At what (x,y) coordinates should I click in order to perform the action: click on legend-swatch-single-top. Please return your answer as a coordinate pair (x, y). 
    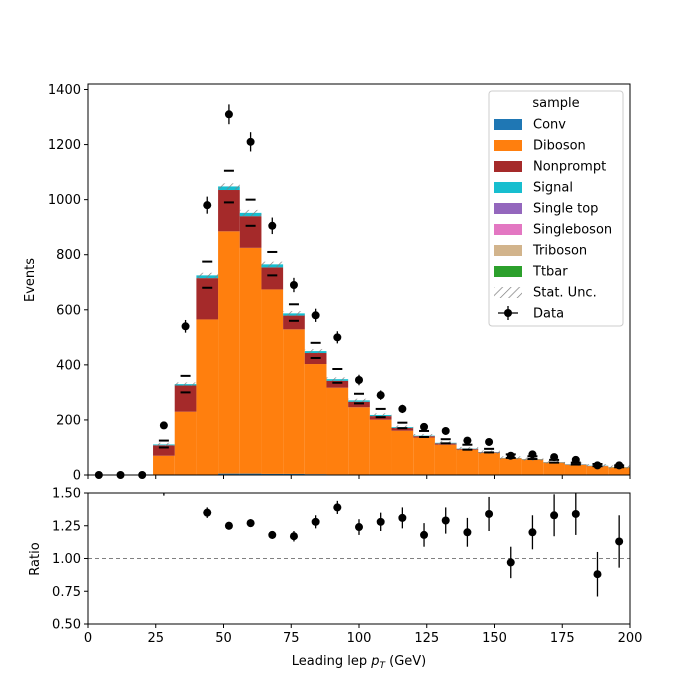
    Looking at the image, I should click on (508, 208).